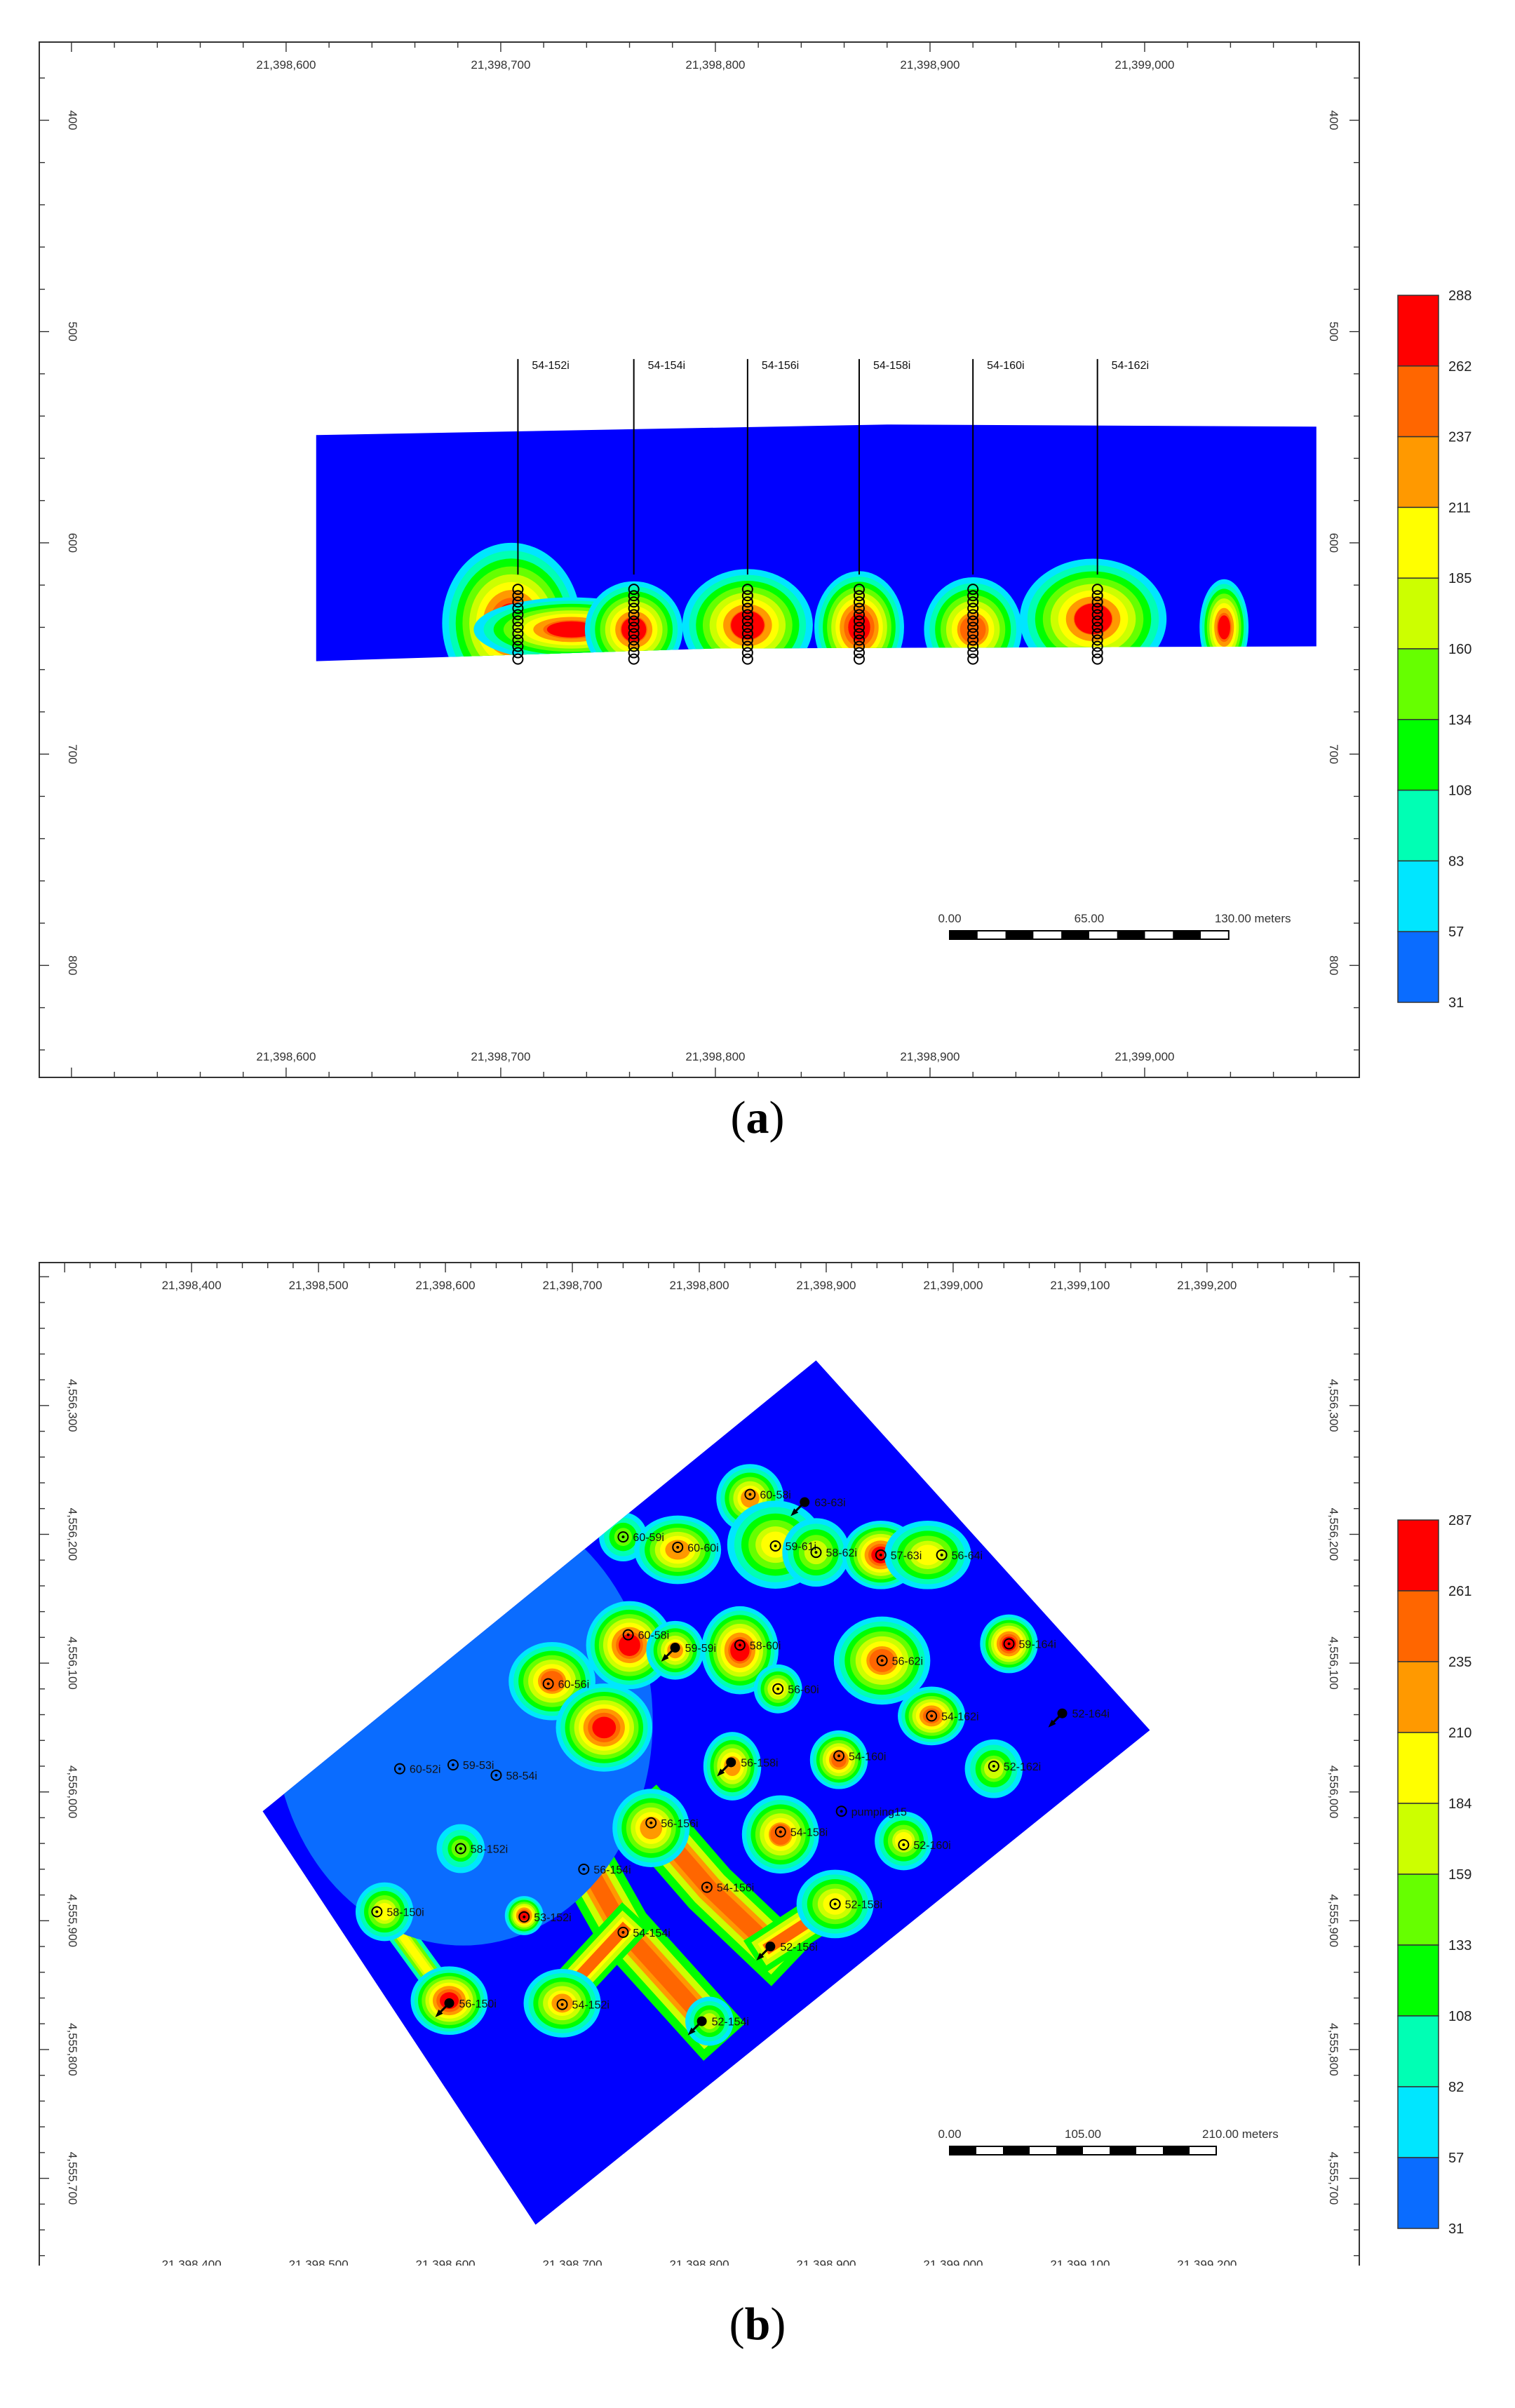 Image resolution: width=1515 pixels, height=2408 pixels. Describe the element at coordinates (700, 1649) in the screenshot. I see `well-label: 59-59i` at that location.